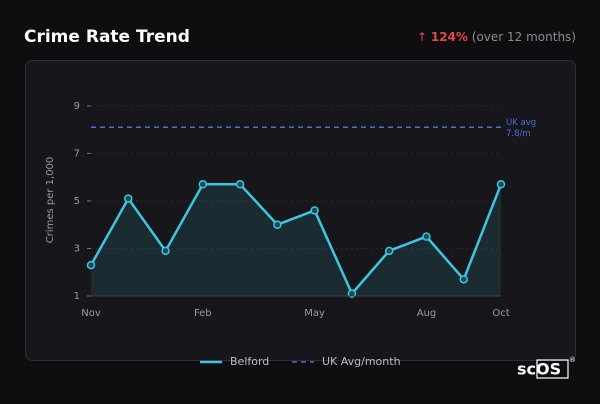 The image size is (600, 404). Describe the element at coordinates (314, 313) in the screenshot. I see `x-tick-label: May` at that location.